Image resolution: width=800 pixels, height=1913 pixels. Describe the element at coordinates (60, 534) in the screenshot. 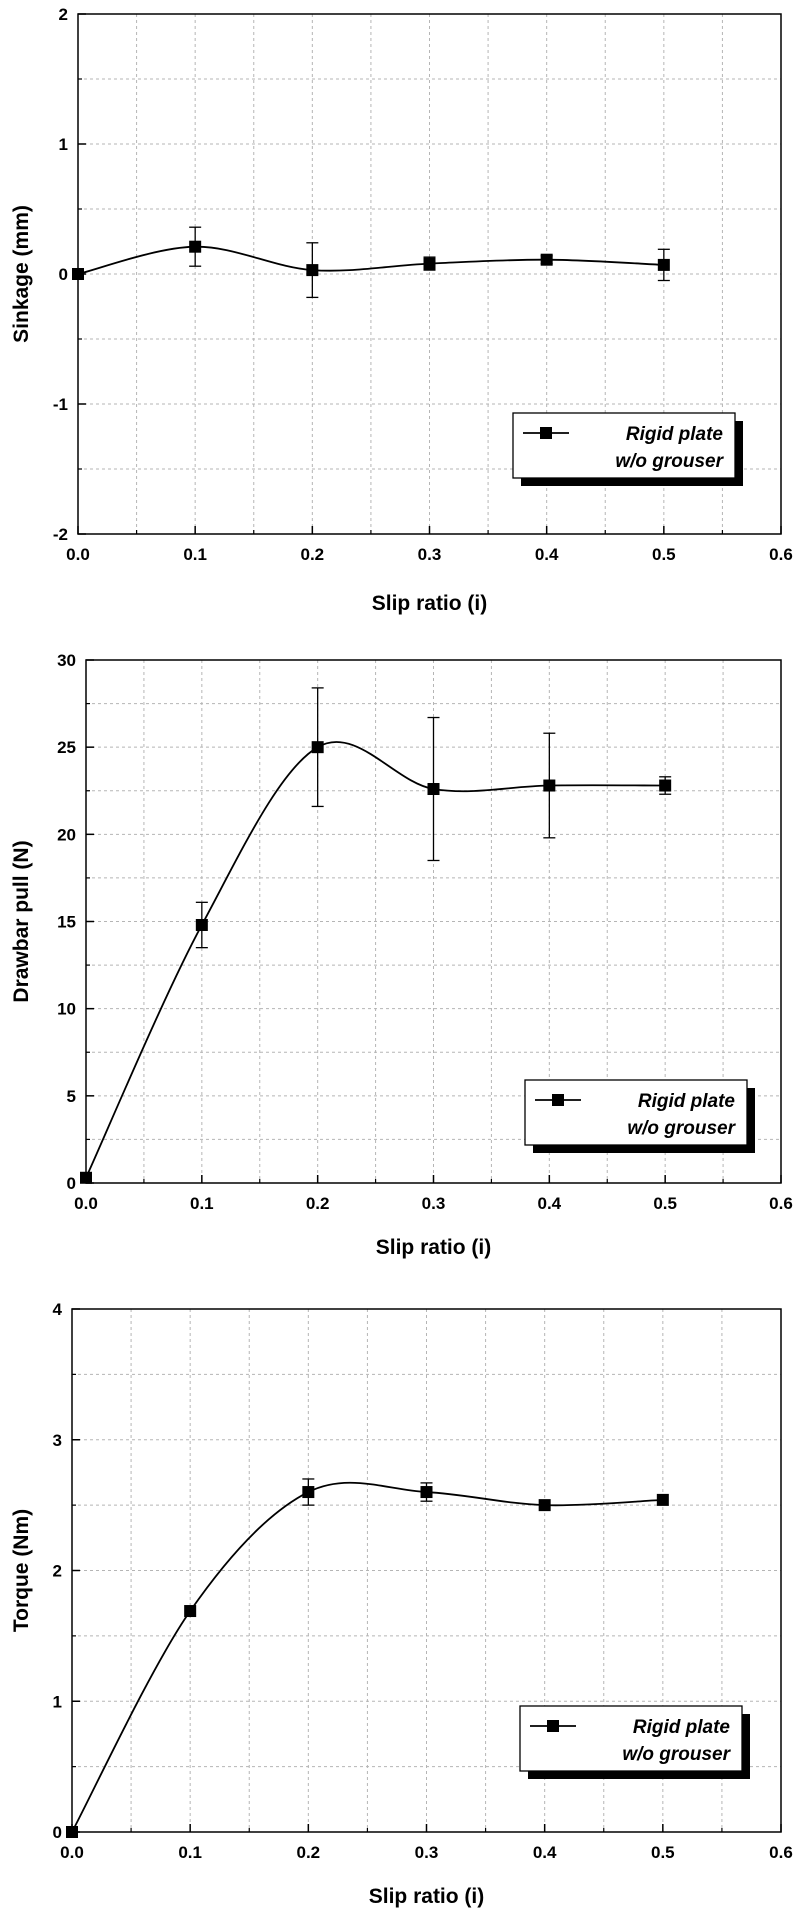

I see `y-tick-label: -2` at that location.